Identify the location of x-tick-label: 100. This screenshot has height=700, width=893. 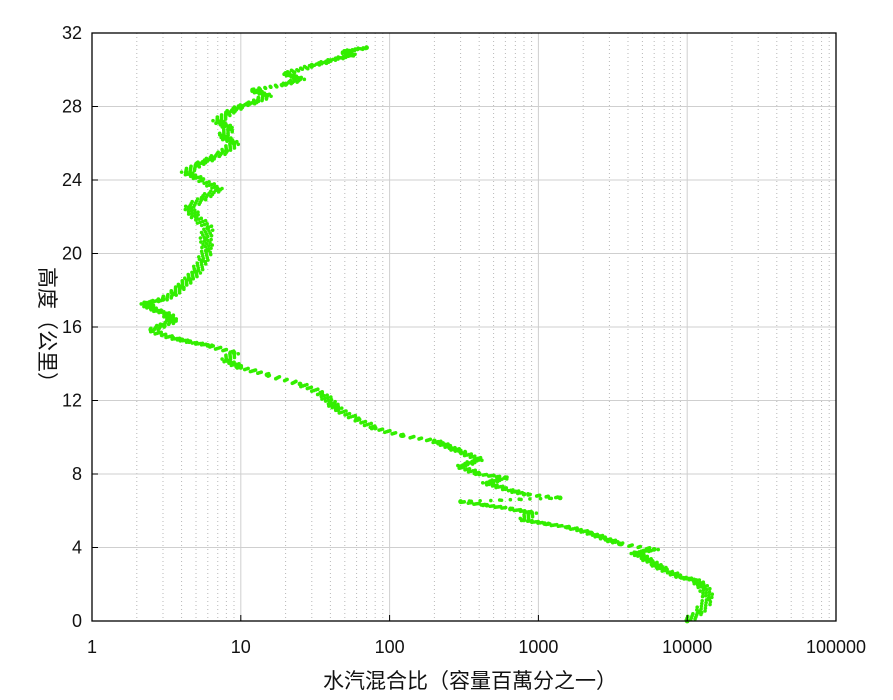
(390, 647).